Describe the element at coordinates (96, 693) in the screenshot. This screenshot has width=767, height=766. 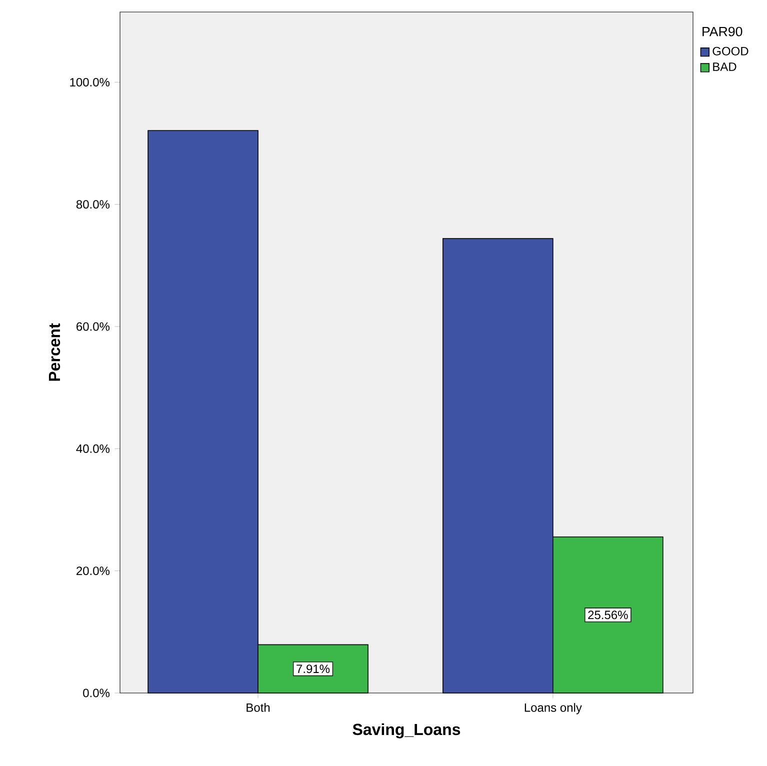
I see `y-tick-label: 0.0%` at that location.